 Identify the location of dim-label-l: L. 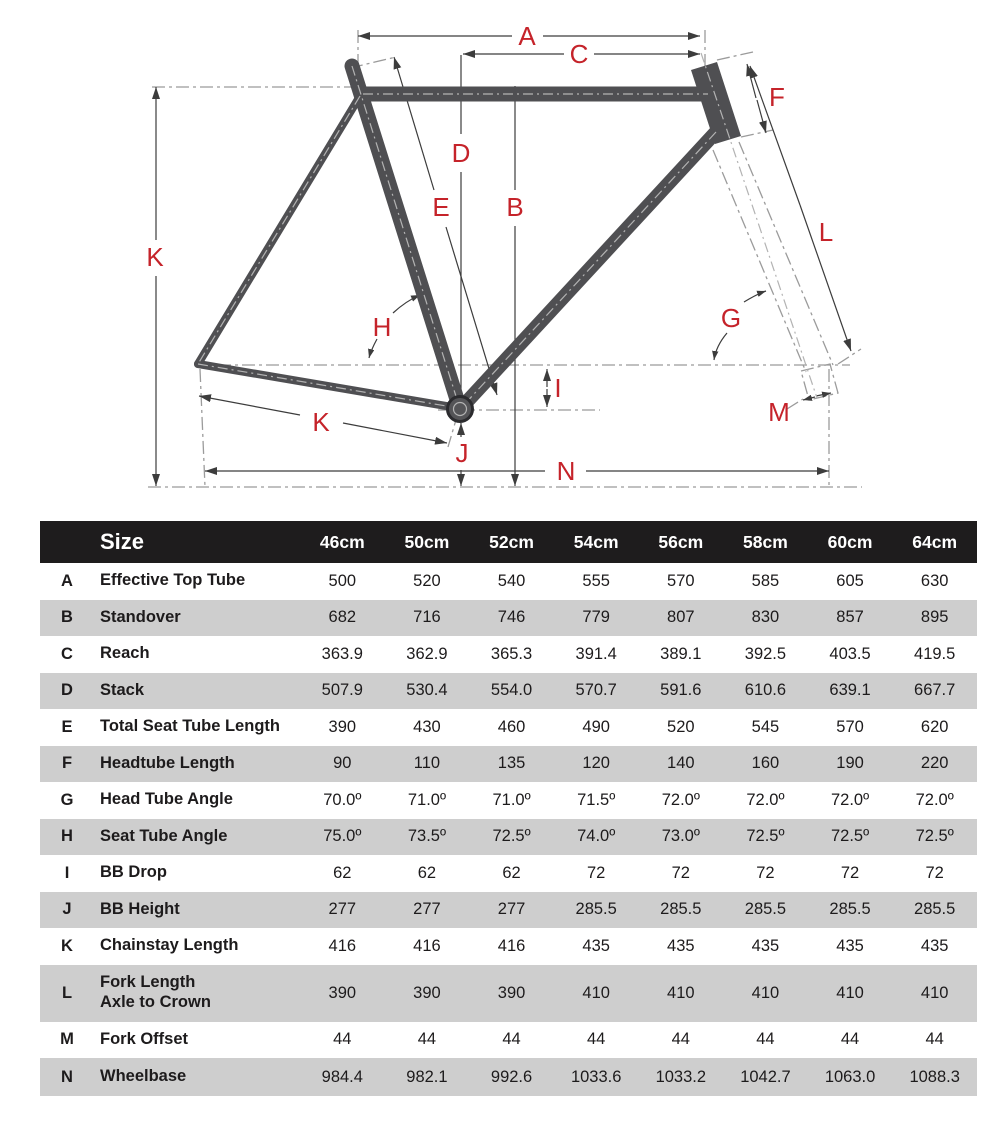
(826, 232).